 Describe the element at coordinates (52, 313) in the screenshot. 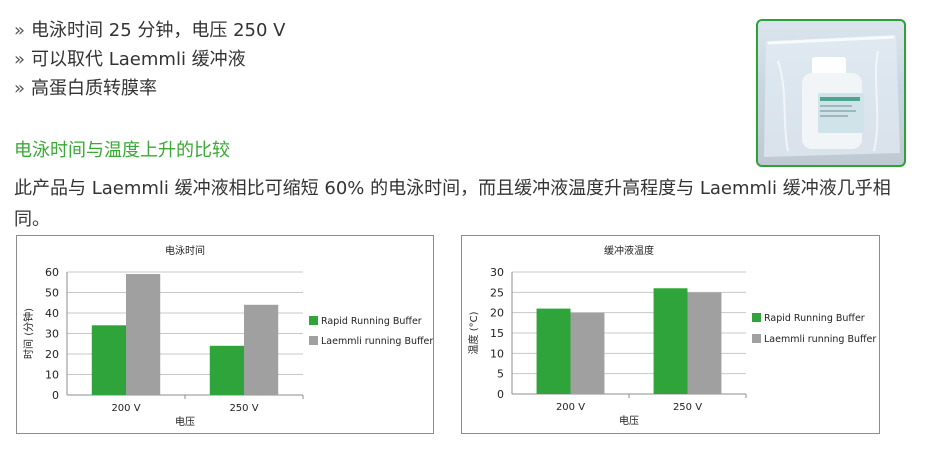

I see `y-tick-label: 40` at that location.